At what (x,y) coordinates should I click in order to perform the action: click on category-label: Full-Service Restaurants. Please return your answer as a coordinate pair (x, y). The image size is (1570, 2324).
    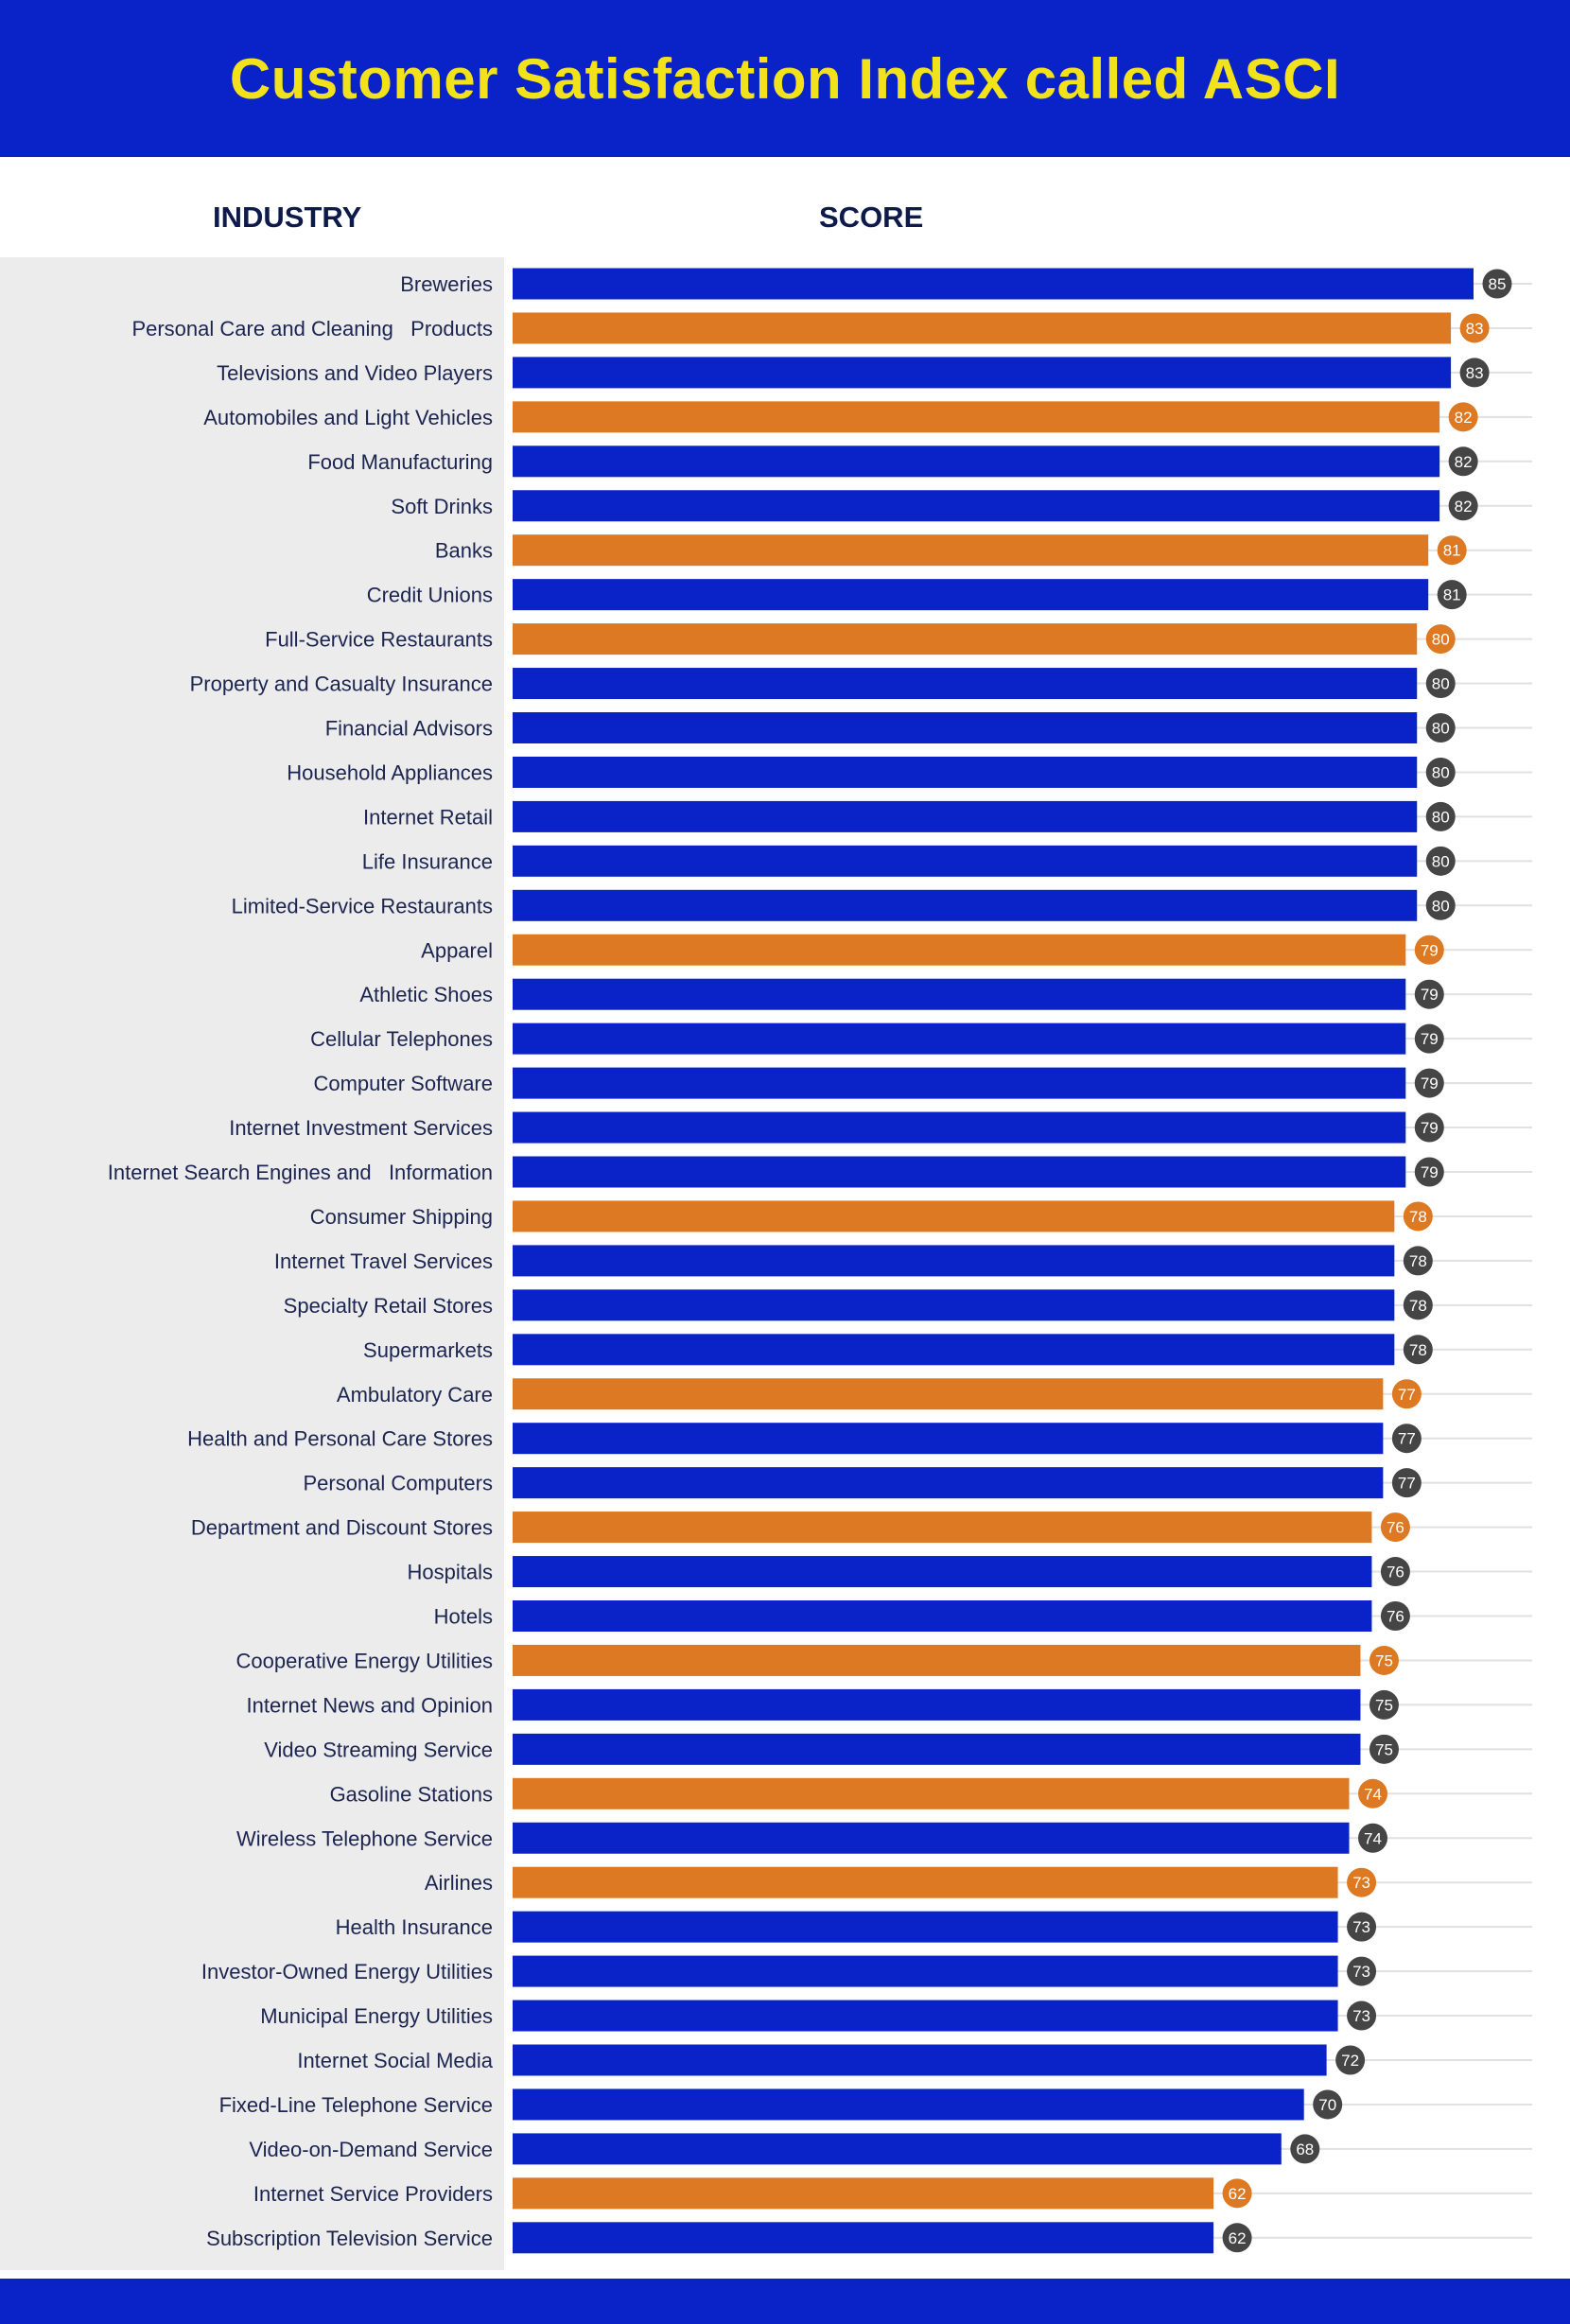
    Looking at the image, I should click on (379, 640).